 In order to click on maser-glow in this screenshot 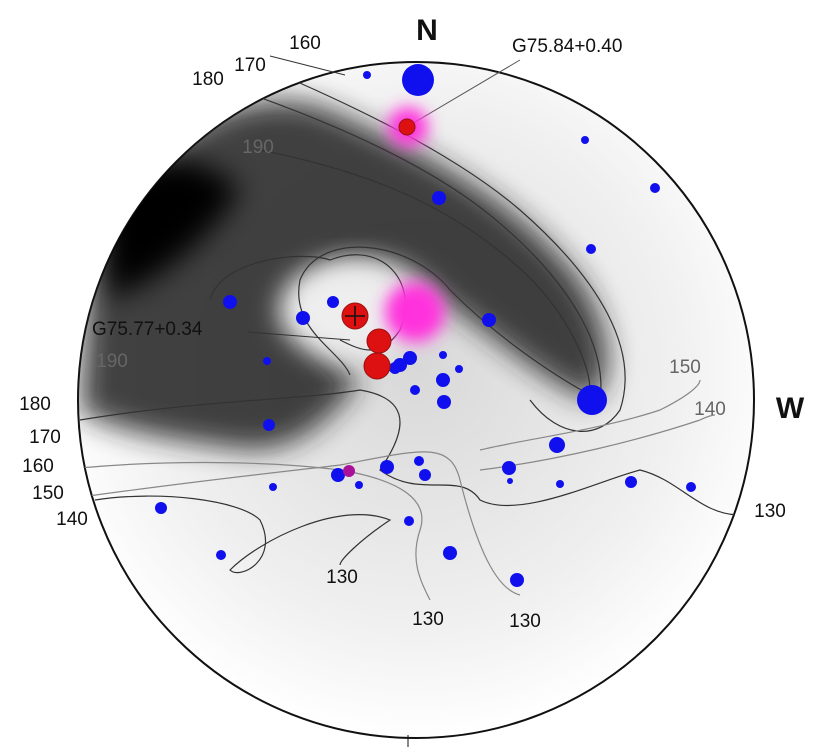, I will do `click(415, 312)`.